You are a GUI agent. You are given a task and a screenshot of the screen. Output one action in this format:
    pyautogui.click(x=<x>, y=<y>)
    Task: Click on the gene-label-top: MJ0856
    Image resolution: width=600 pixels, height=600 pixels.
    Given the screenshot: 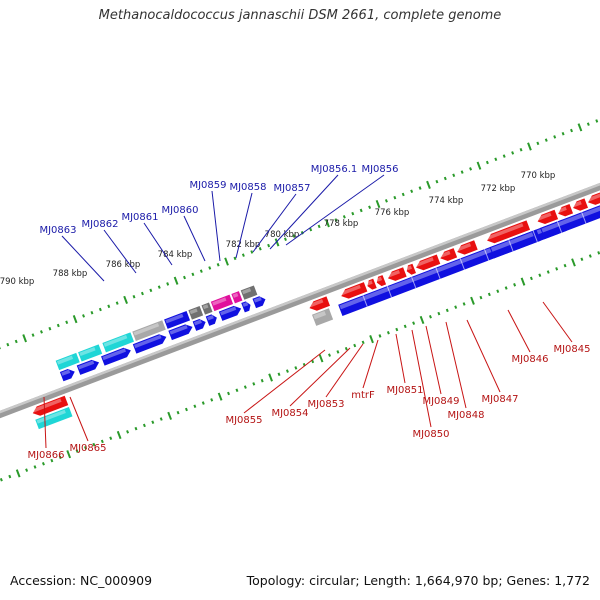 What is the action you would take?
    pyautogui.click(x=379, y=169)
    